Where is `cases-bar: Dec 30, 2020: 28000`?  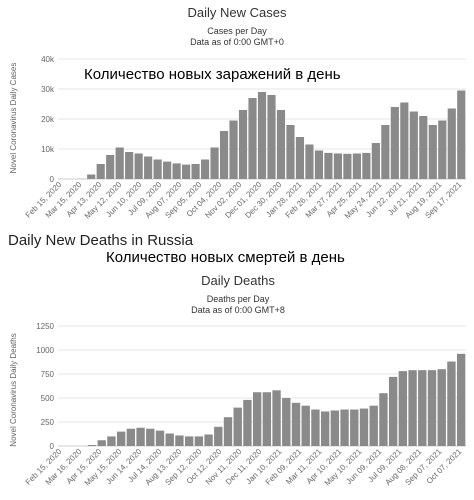 cases-bar: Dec 30, 2020: 28000 is located at coordinates (271, 137).